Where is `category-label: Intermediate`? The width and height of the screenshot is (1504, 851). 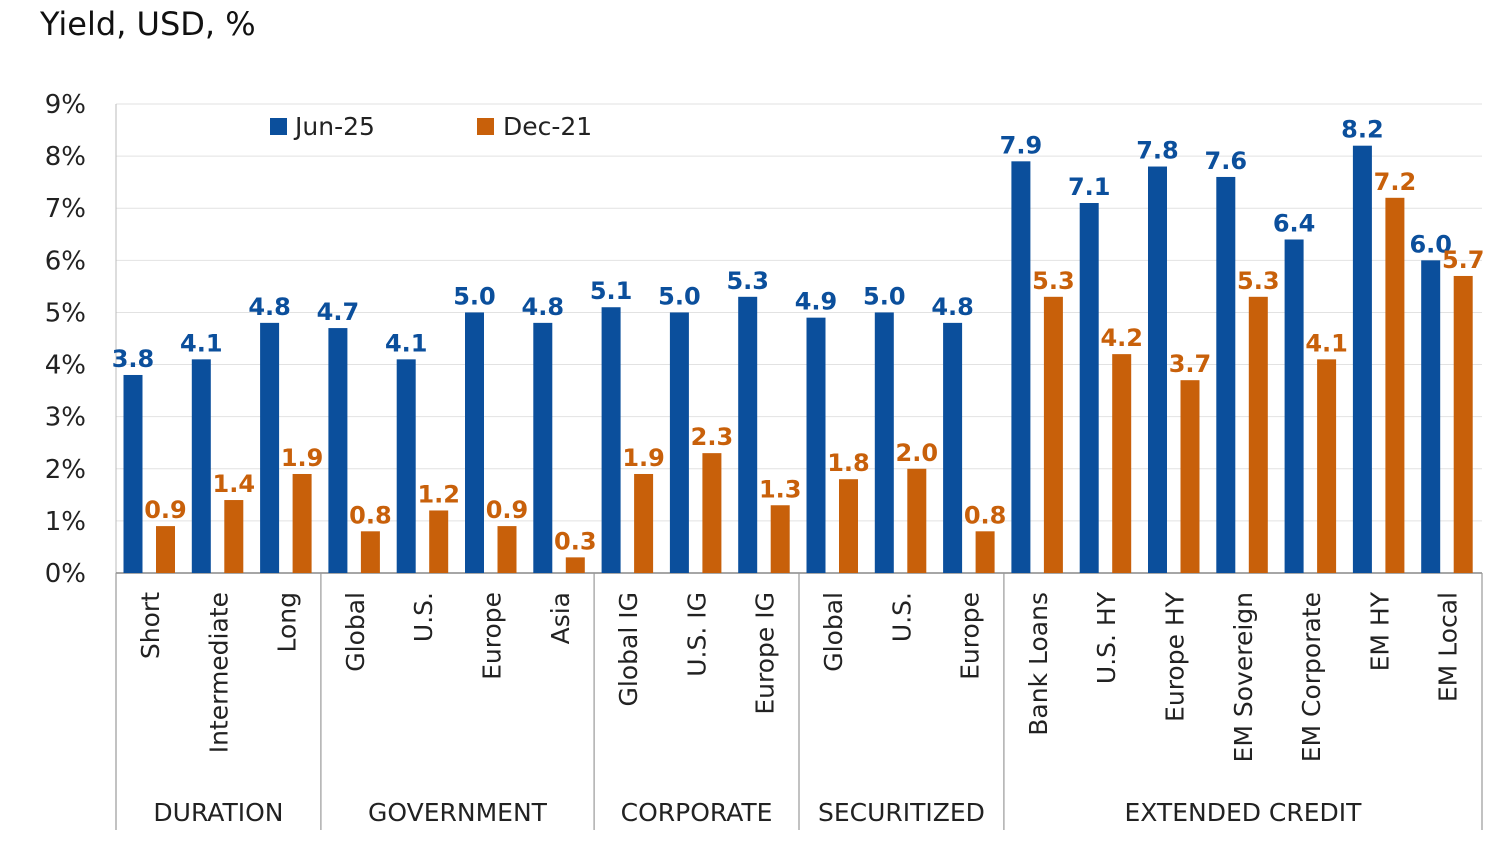 category-label: Intermediate is located at coordinates (218, 672).